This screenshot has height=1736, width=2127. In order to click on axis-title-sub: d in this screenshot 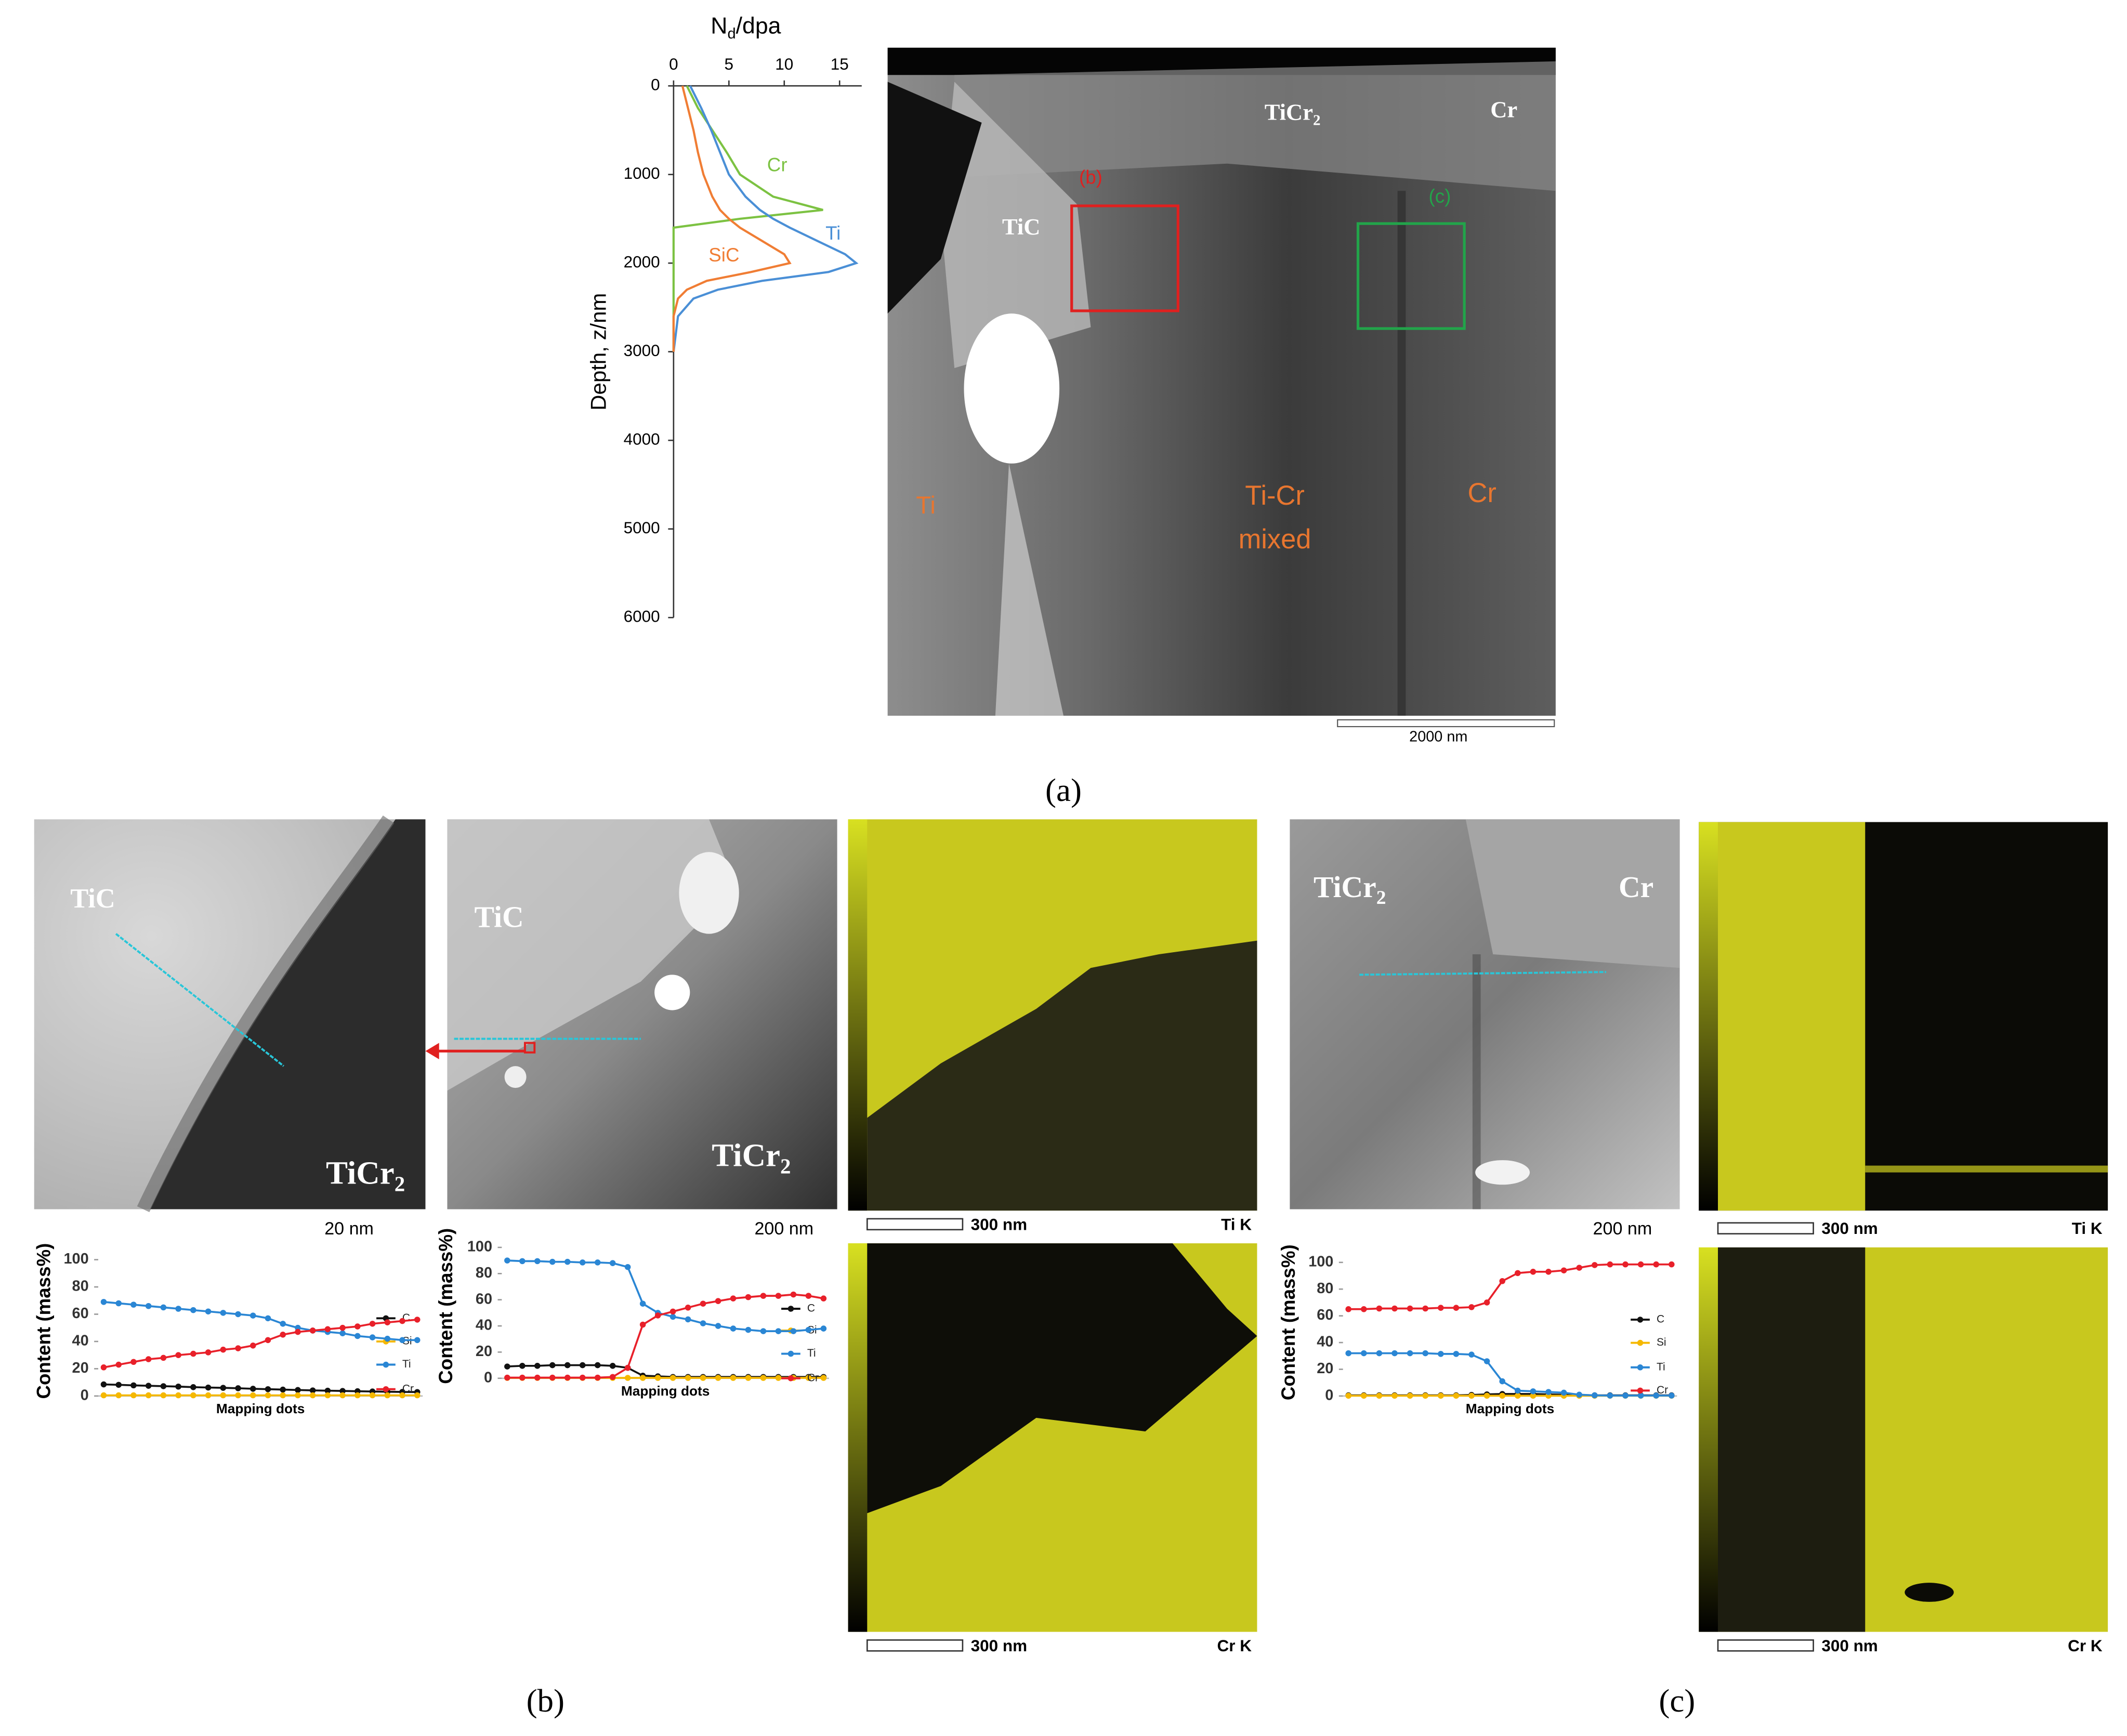, I will do `click(732, 33)`.